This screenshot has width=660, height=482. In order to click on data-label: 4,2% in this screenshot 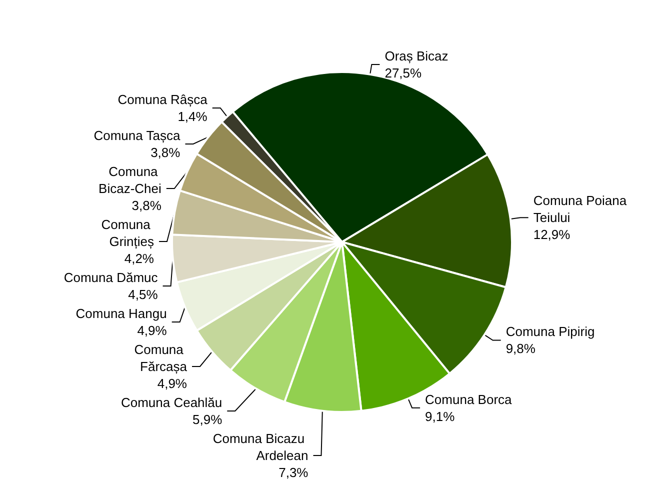, I will do `click(139, 258)`.